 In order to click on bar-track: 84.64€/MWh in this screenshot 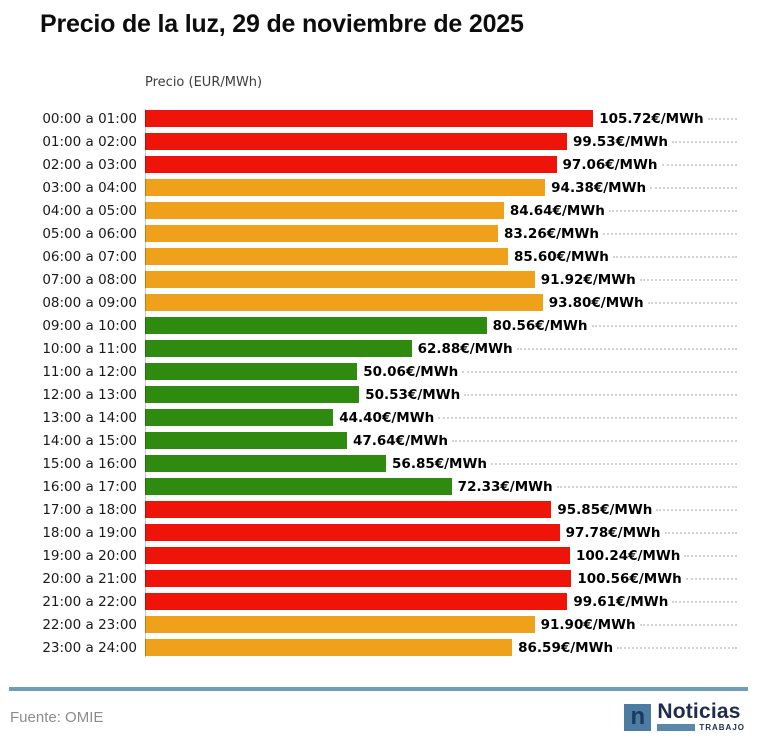, I will do `click(437, 210)`.